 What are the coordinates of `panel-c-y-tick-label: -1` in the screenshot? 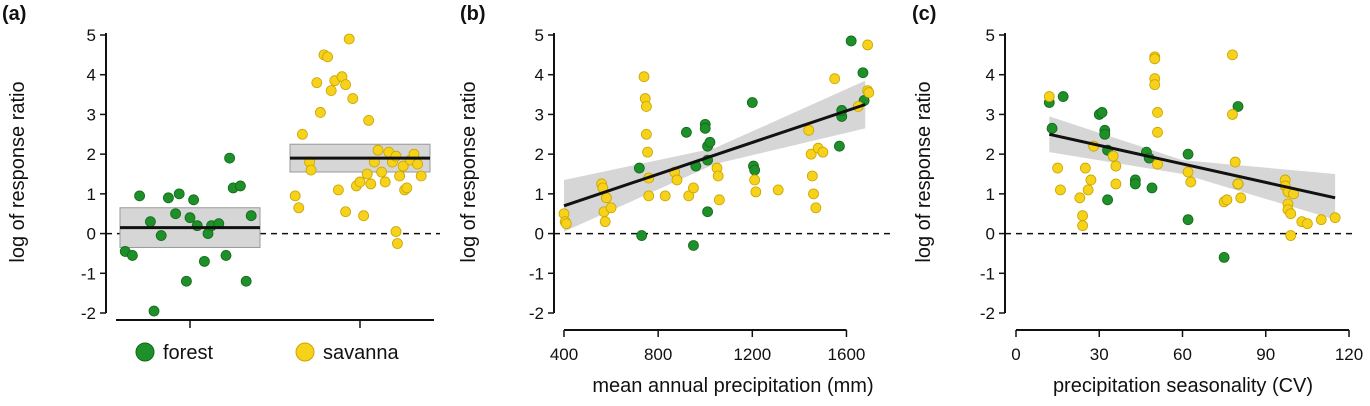 It's located at (987, 273).